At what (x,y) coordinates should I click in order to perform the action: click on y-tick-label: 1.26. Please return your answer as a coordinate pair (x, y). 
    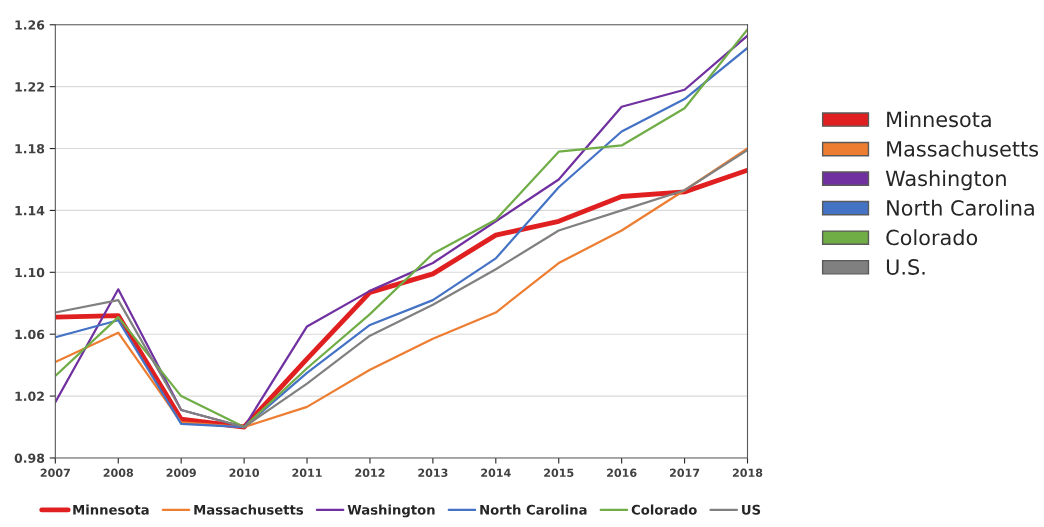
    Looking at the image, I should click on (30, 25).